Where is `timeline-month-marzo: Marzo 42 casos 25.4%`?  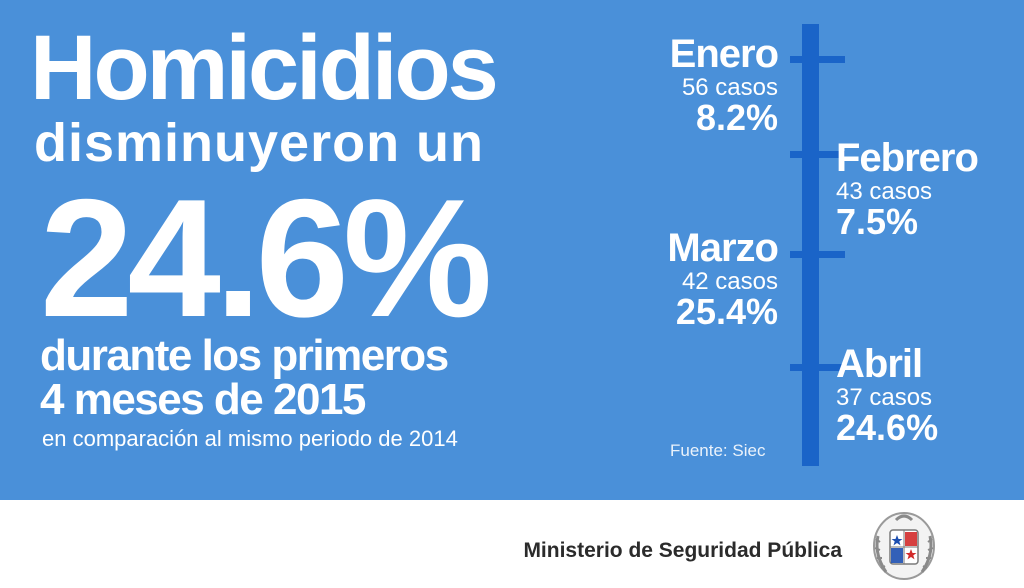 timeline-month-marzo: Marzo 42 casos 25.4% is located at coordinates (723, 279).